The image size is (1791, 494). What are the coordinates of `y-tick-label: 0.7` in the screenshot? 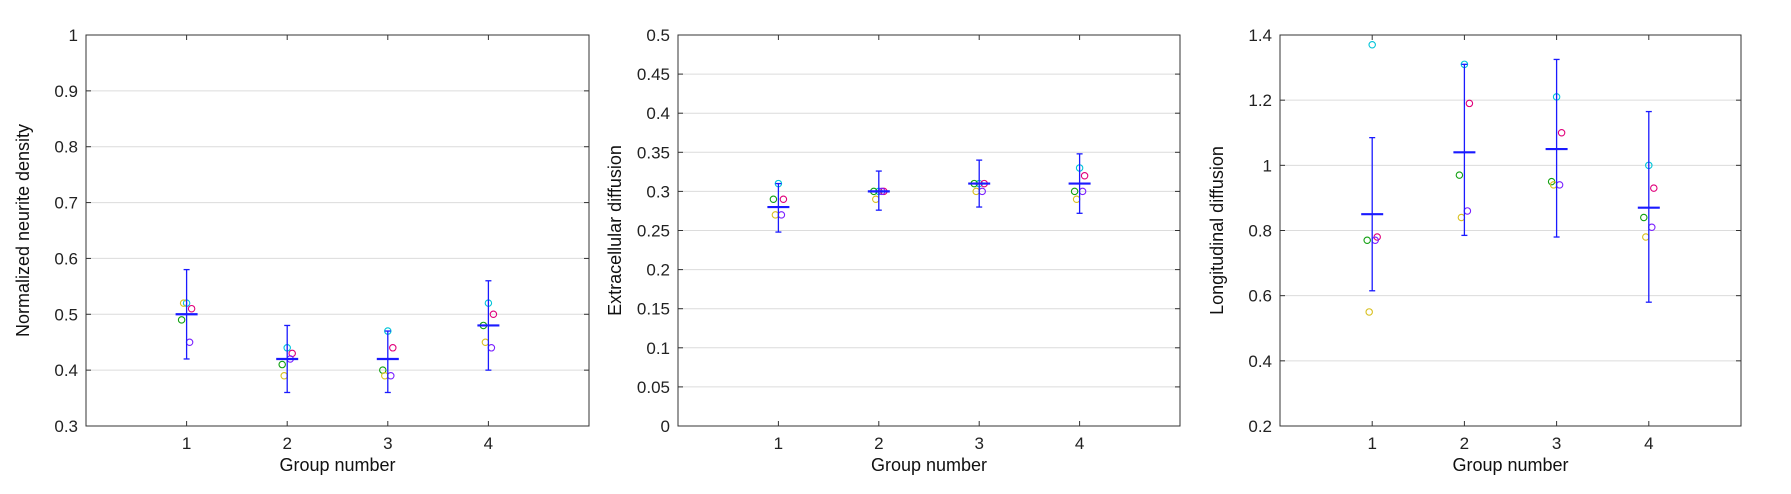 It's located at (66, 203).